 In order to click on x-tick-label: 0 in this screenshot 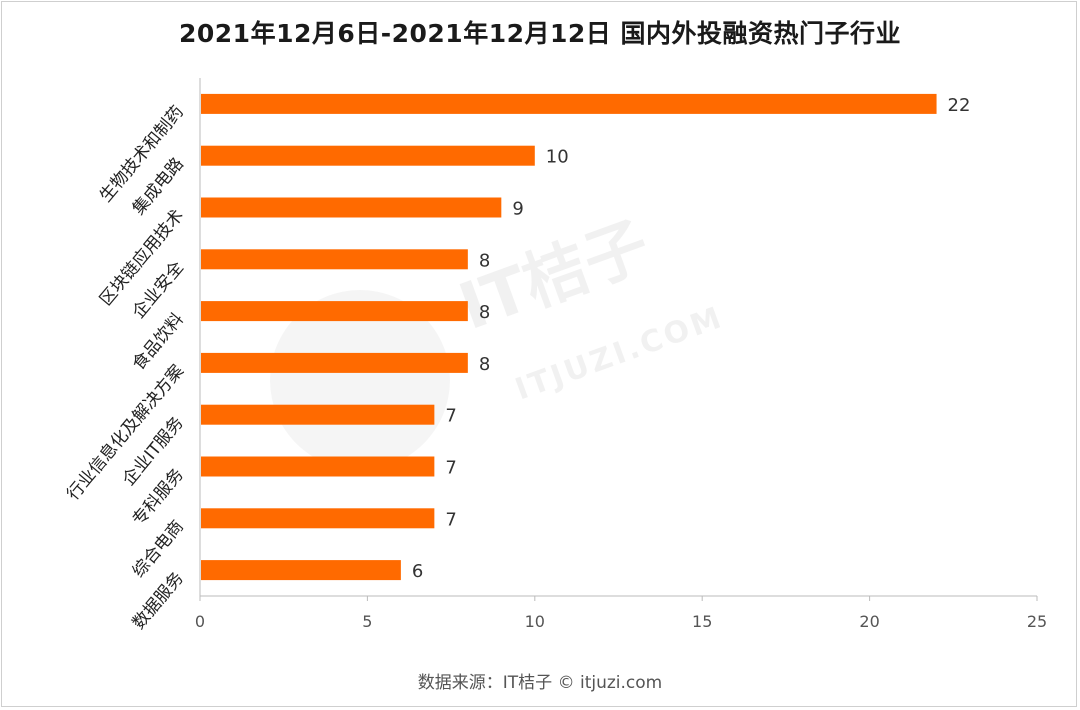, I will do `click(200, 621)`.